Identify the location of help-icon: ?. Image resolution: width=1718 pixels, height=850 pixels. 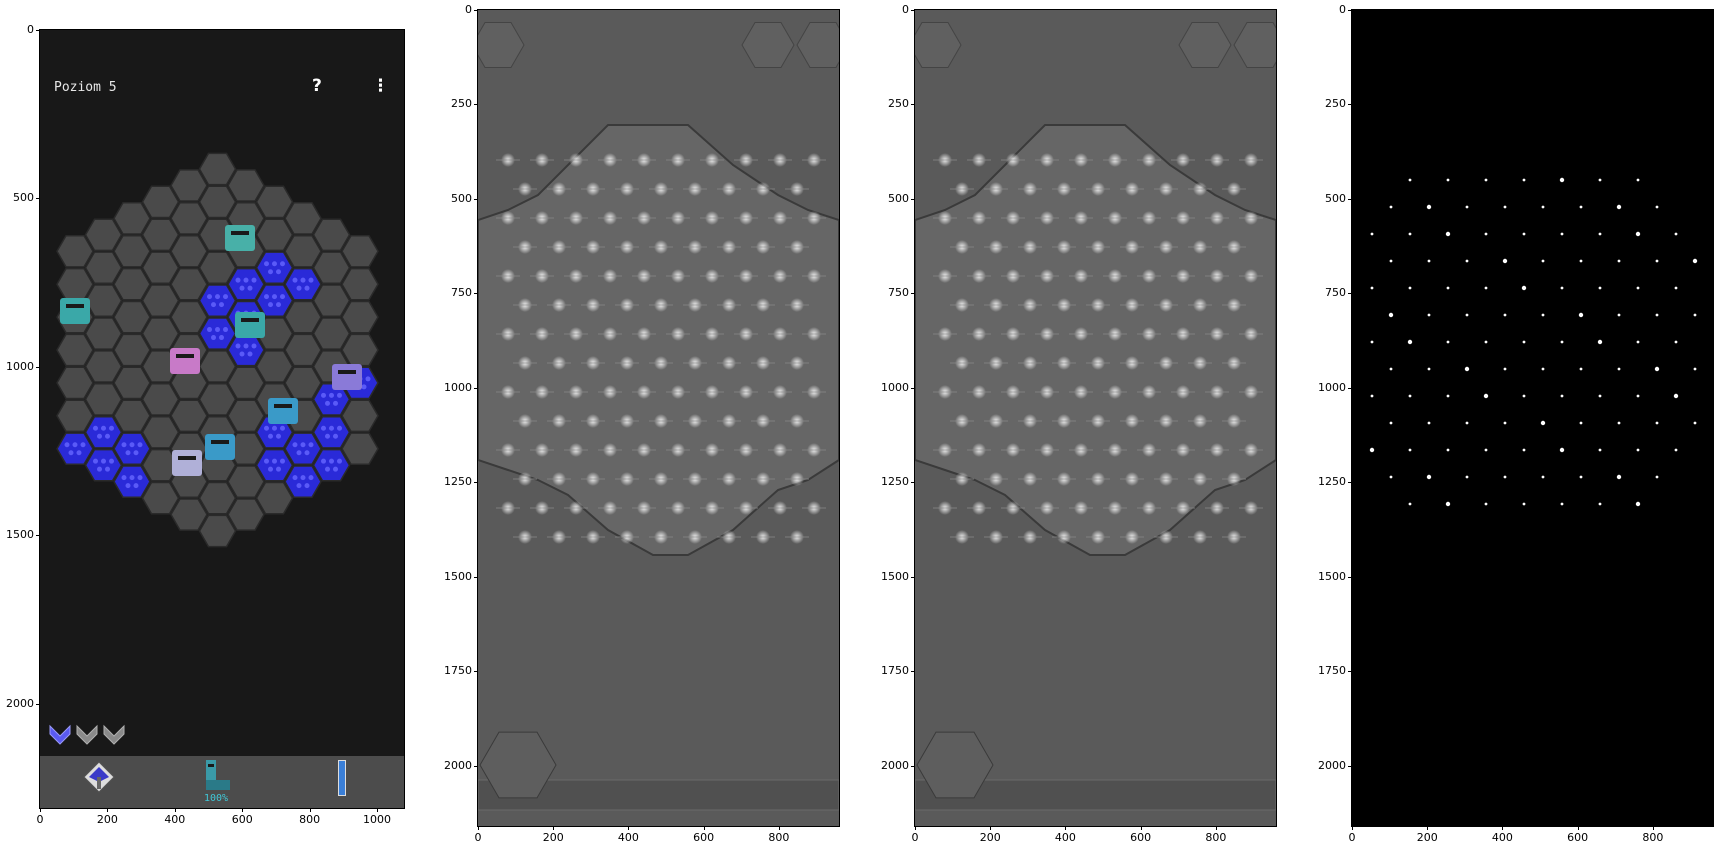
(317, 86).